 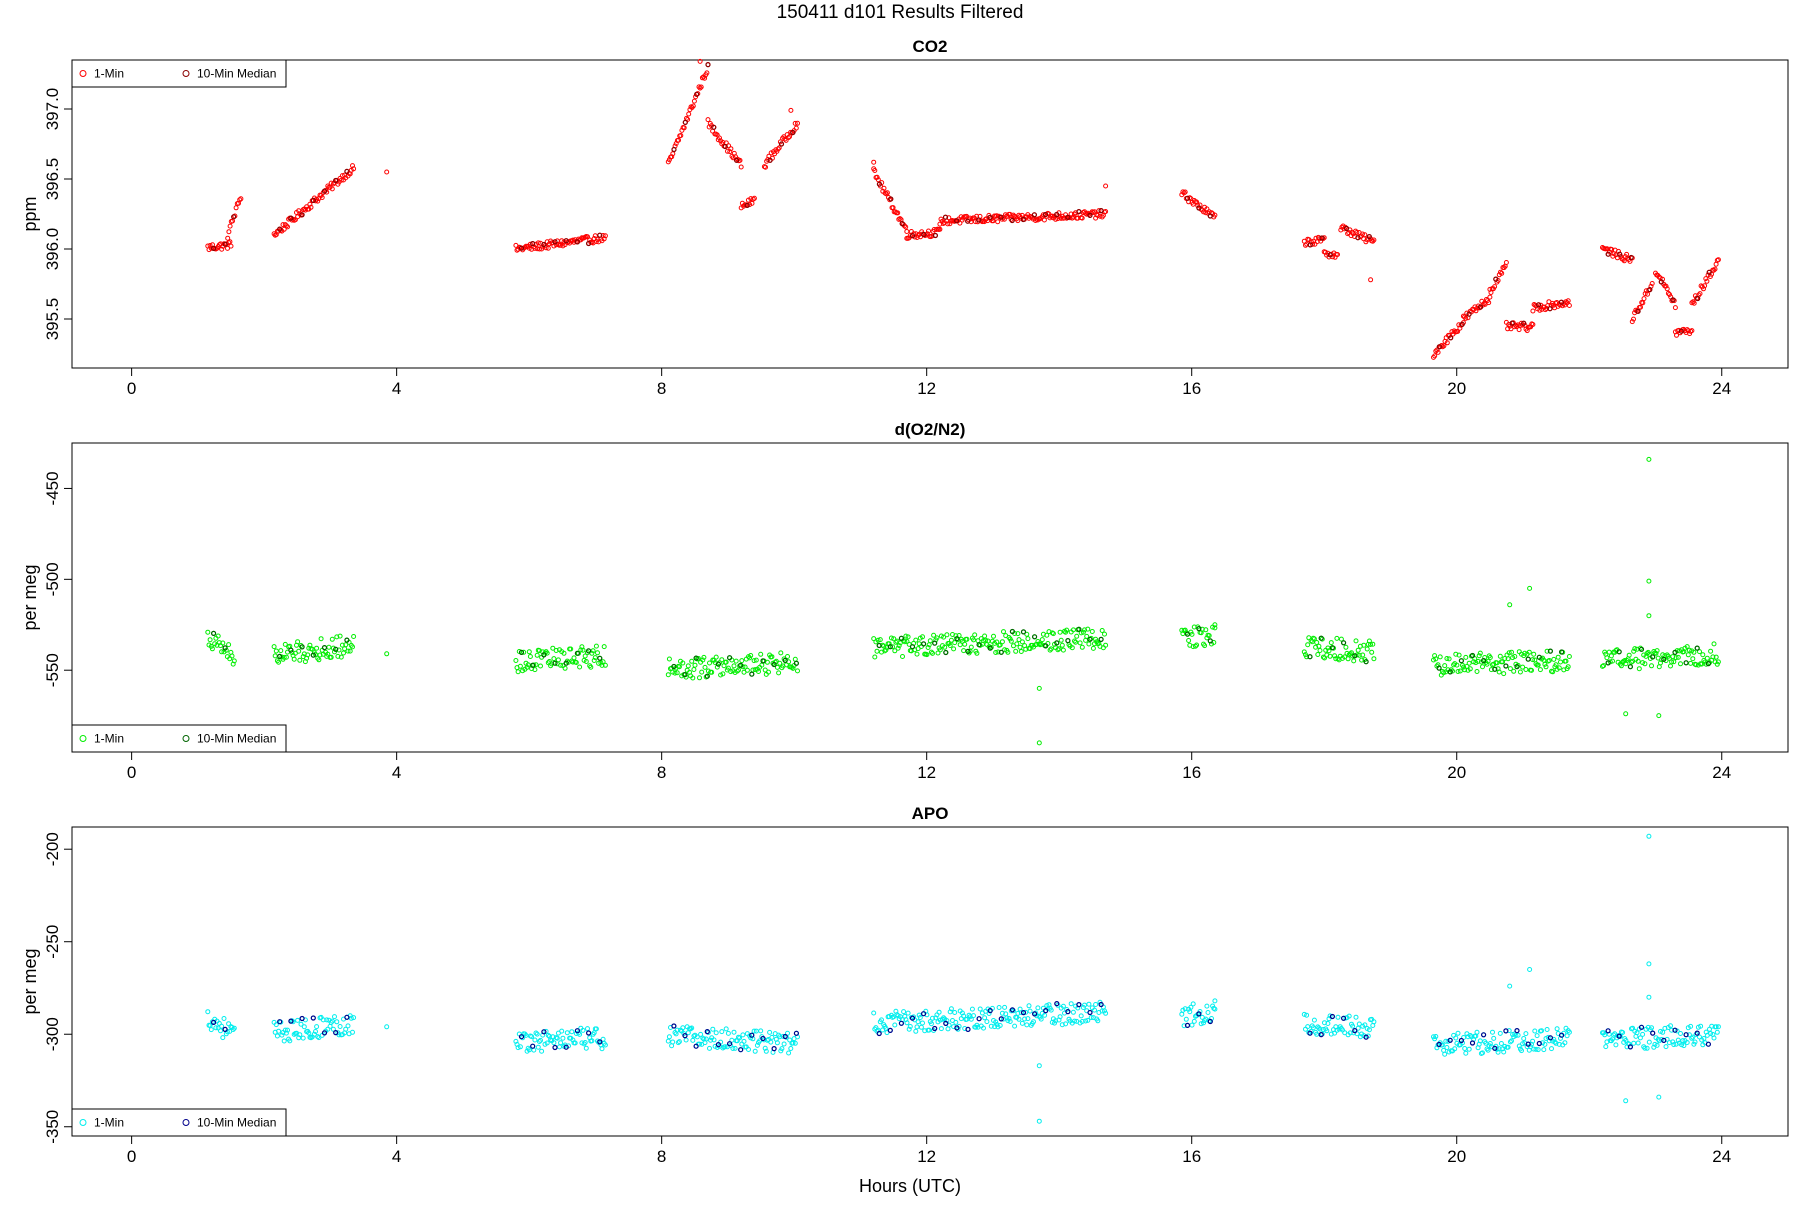 What do you see at coordinates (900, 12) in the screenshot?
I see `figure-title: 150411 d101 Results Filtered` at bounding box center [900, 12].